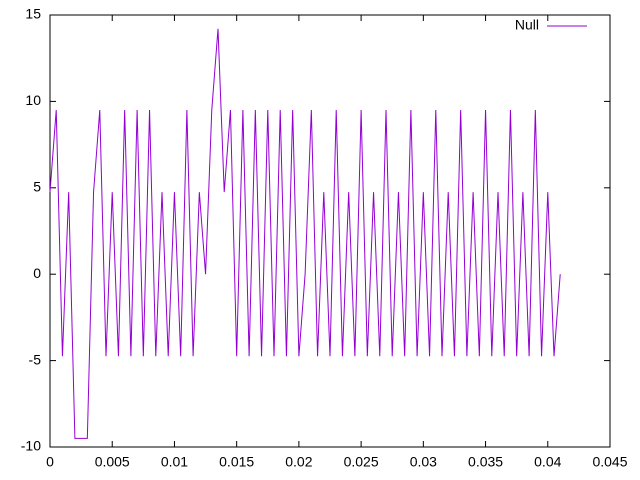 The width and height of the screenshot is (640, 480). What do you see at coordinates (112, 462) in the screenshot?
I see `x-tick-label: 0.005` at bounding box center [112, 462].